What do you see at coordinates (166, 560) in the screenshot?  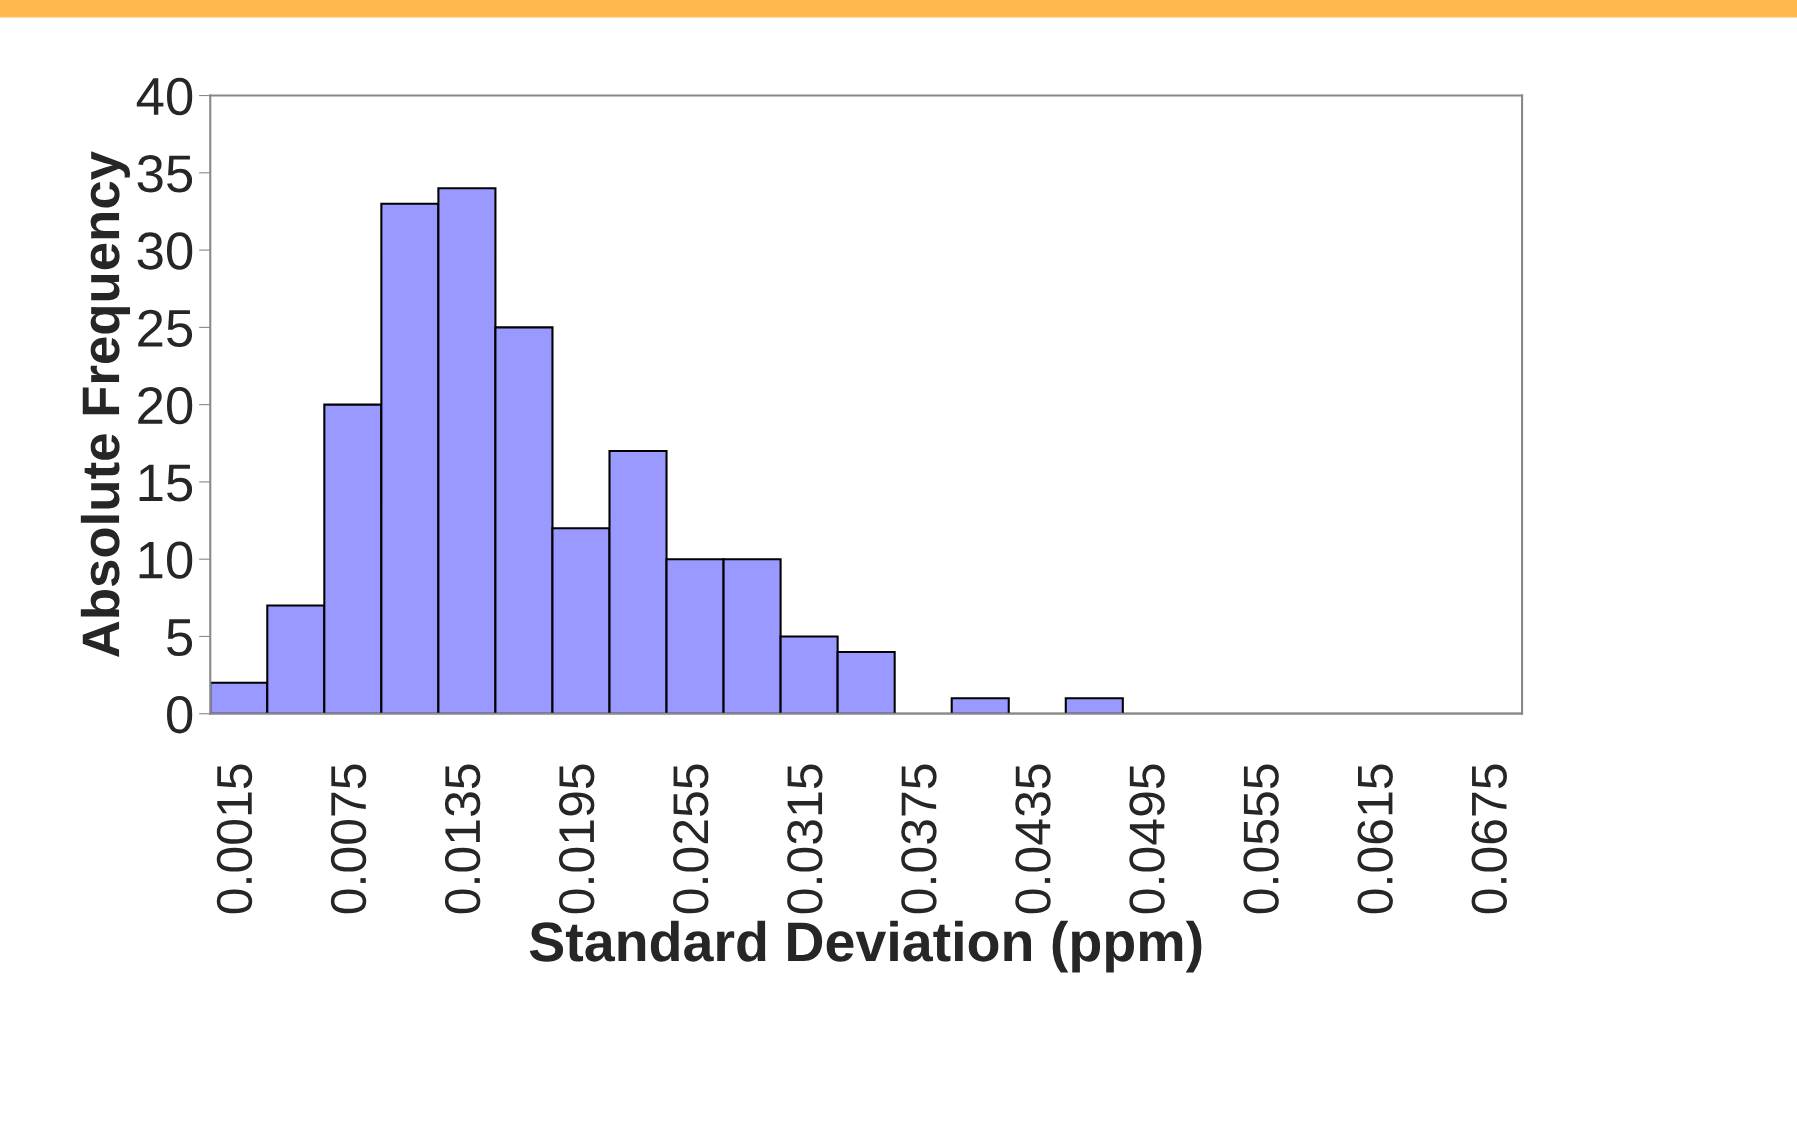 I see `y-tick-label: 10` at bounding box center [166, 560].